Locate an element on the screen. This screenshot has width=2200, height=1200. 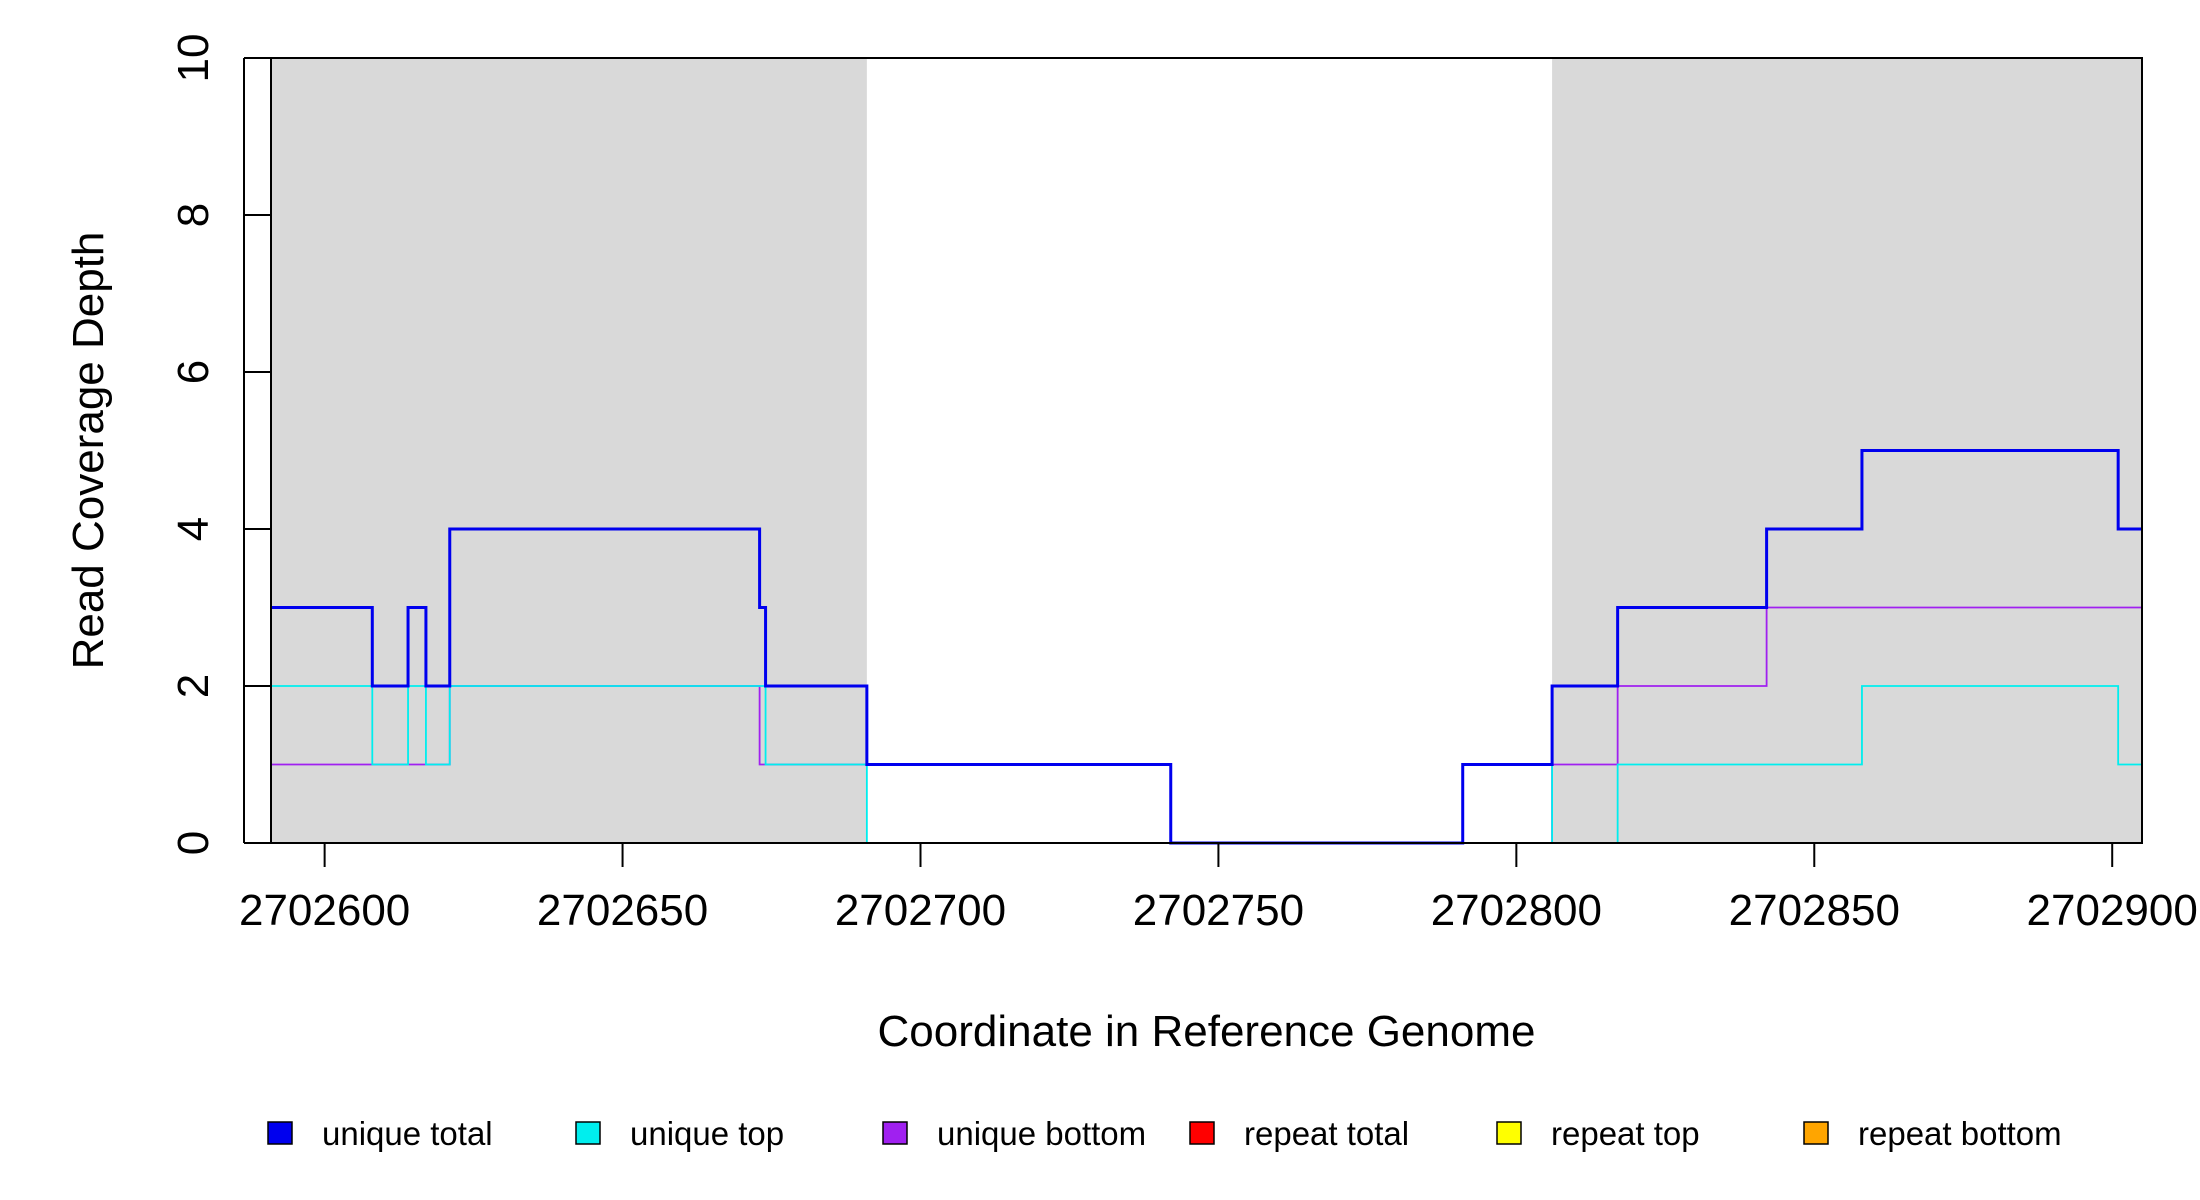
y-tick-label: 8 is located at coordinates (193, 215).